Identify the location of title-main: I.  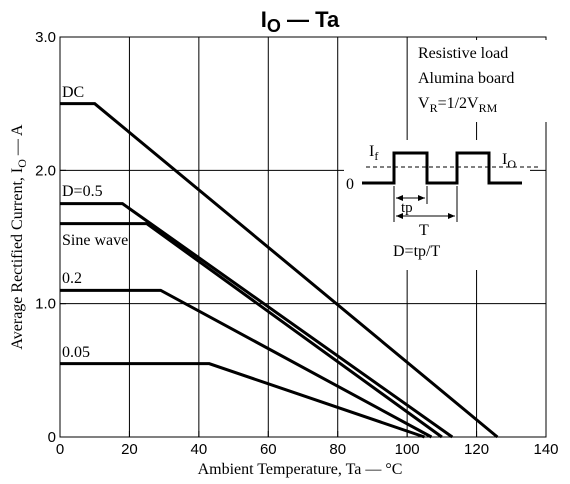
(264, 19).